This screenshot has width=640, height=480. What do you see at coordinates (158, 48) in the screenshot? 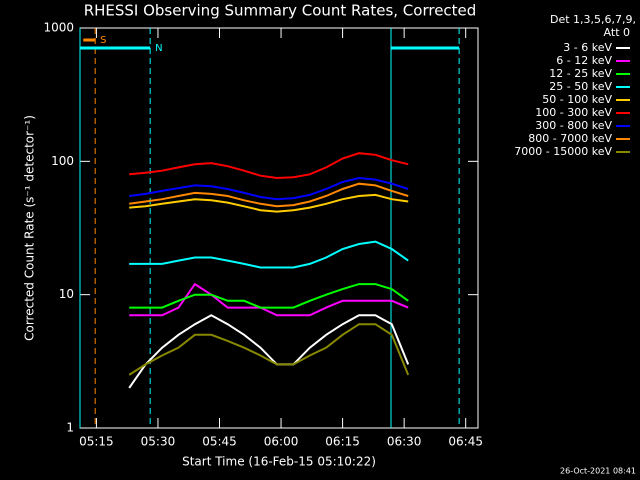
I see `flag-label: N` at bounding box center [158, 48].